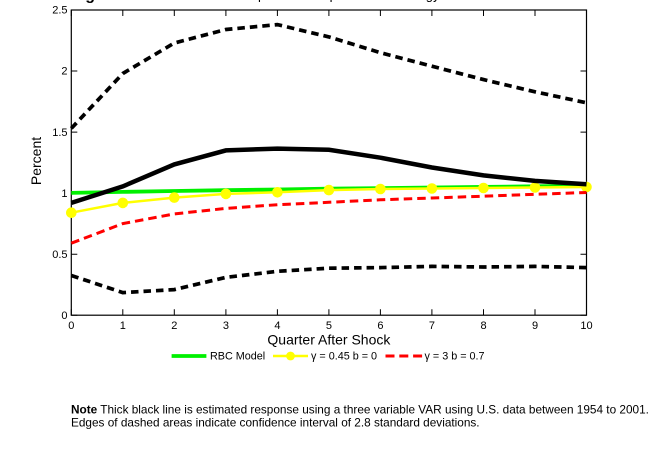 This screenshot has height=450, width=655. Describe the element at coordinates (59, 133) in the screenshot. I see `svg-text: 1.5` at that location.